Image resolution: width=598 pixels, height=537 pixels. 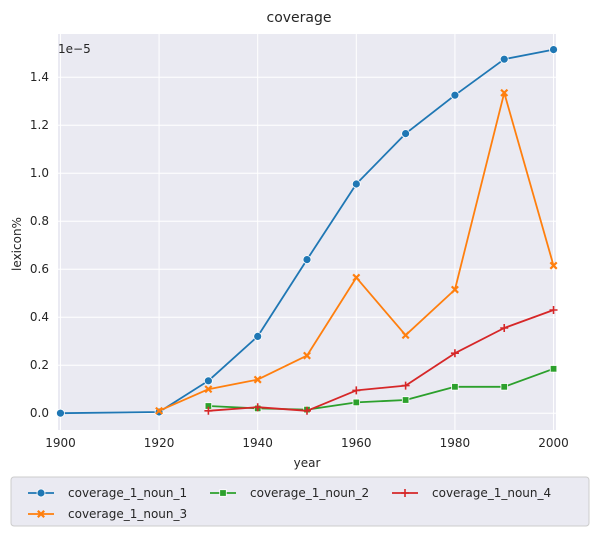 I want to click on y-tick-label: 1.0, so click(x=39, y=173).